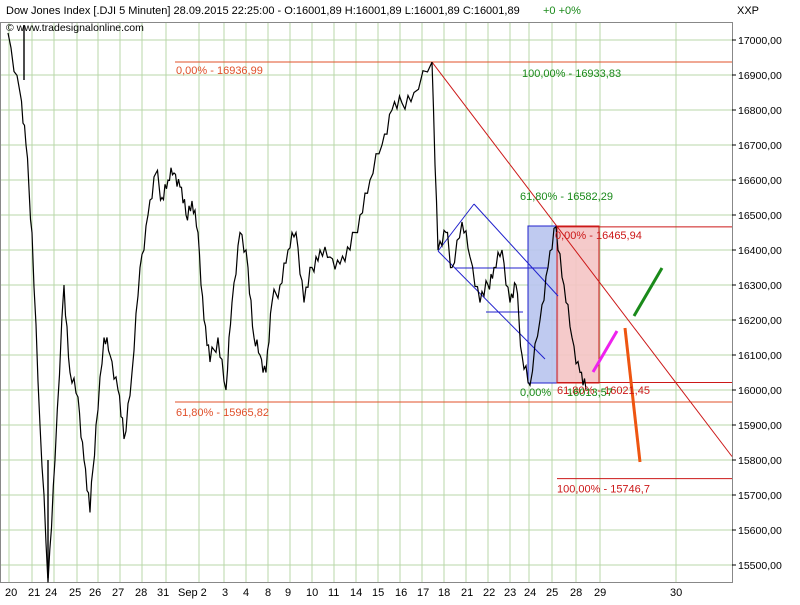 The height and width of the screenshot is (605, 800). Describe the element at coordinates (510, 593) in the screenshot. I see `x-axis-tick-label: 23` at that location.